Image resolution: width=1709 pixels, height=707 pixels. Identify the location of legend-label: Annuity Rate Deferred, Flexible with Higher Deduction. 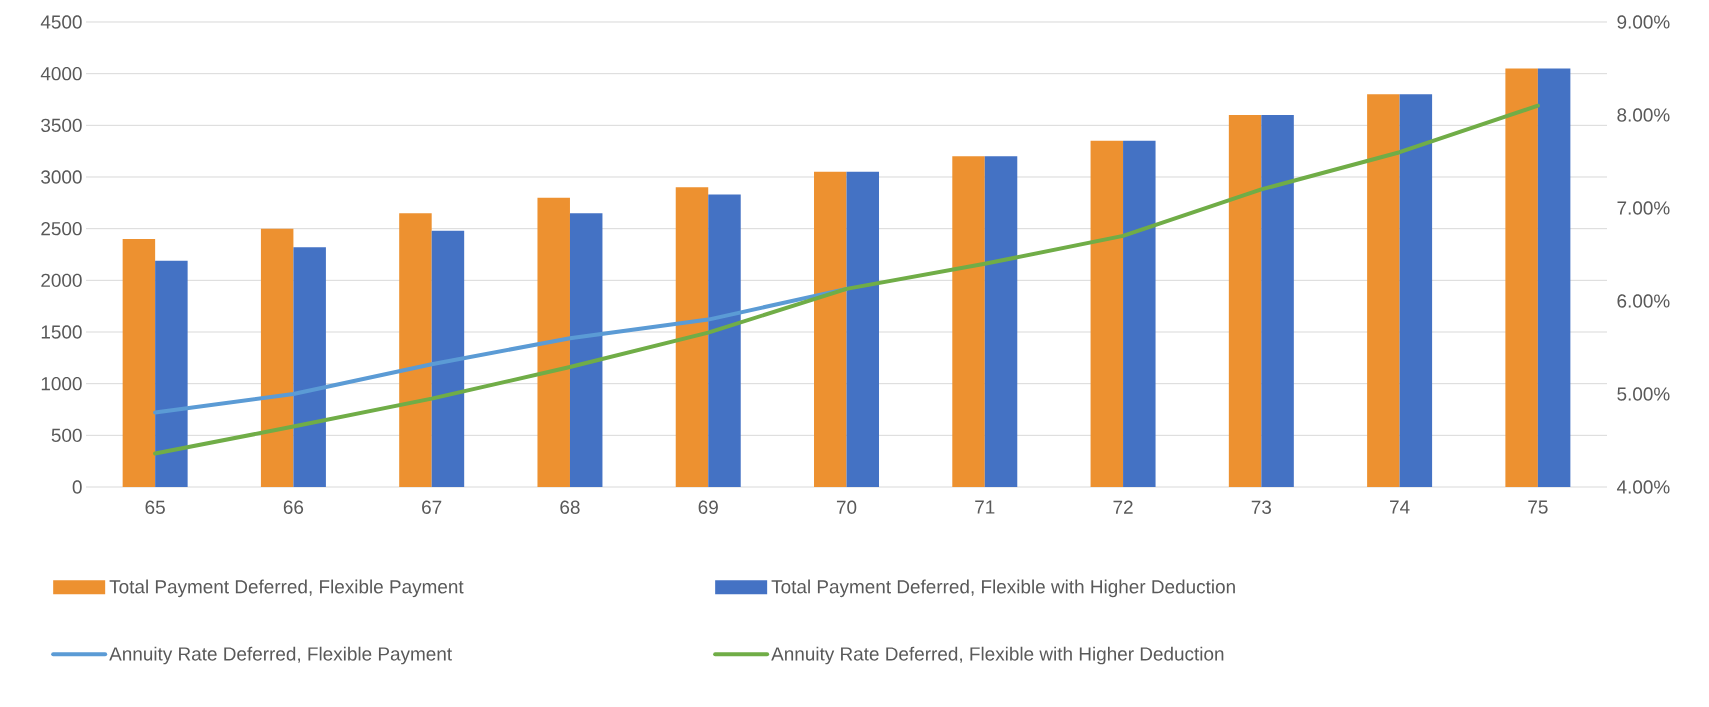
(997, 655).